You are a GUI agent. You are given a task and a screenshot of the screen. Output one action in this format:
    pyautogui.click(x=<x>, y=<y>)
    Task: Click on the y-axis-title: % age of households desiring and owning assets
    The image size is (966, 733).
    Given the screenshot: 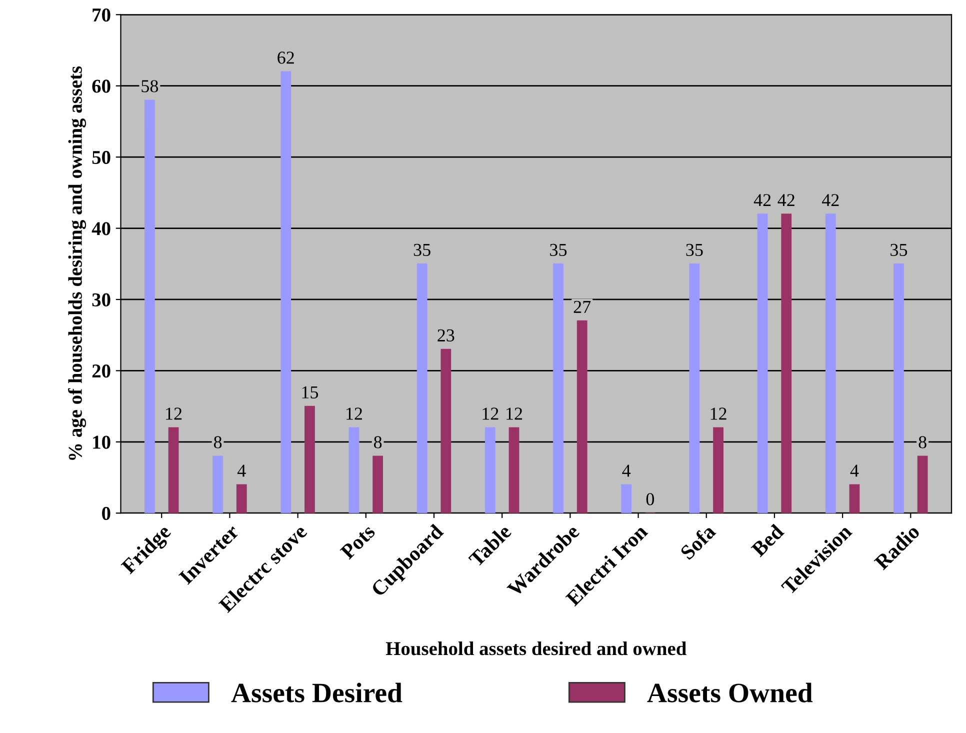 What is the action you would take?
    pyautogui.click(x=77, y=263)
    